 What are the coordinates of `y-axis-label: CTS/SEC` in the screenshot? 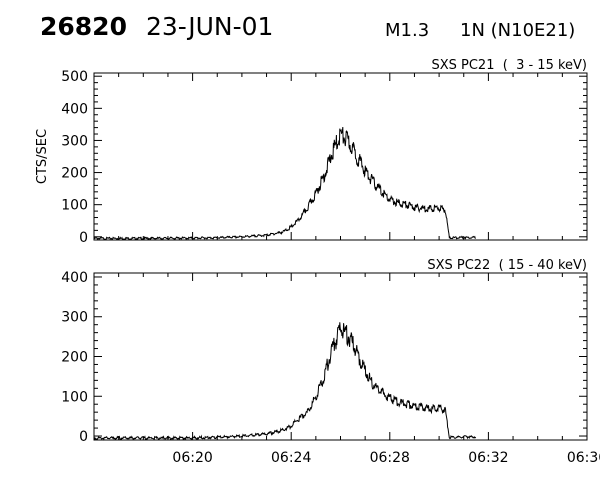 It's located at (42, 156).